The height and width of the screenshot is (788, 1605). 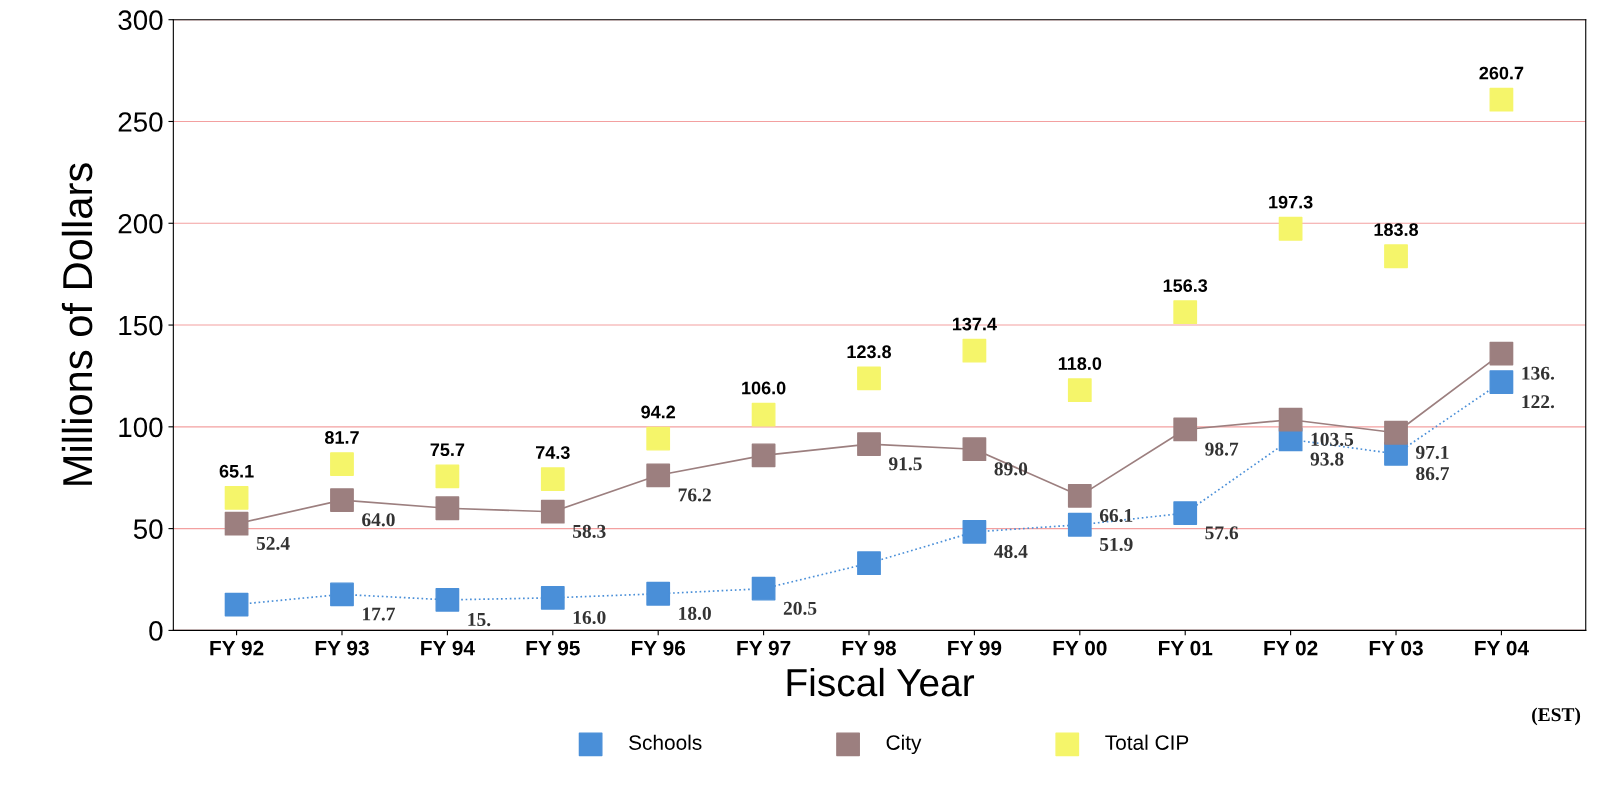 What do you see at coordinates (974, 324) in the screenshot?
I see `data-label: 137.4` at bounding box center [974, 324].